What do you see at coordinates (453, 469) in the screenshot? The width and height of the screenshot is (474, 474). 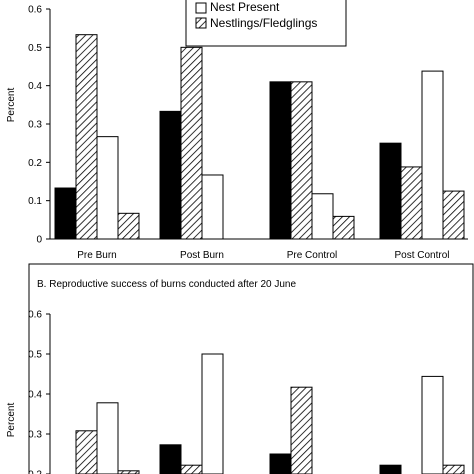 I see `panel-b-bar-s3-c3` at bounding box center [453, 469].